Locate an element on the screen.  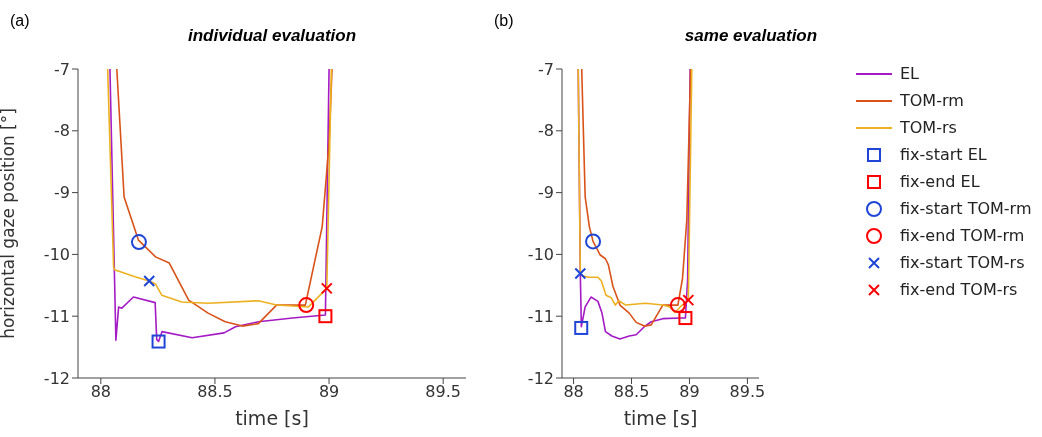
chart-title: individual evaluation is located at coordinates (272, 36).